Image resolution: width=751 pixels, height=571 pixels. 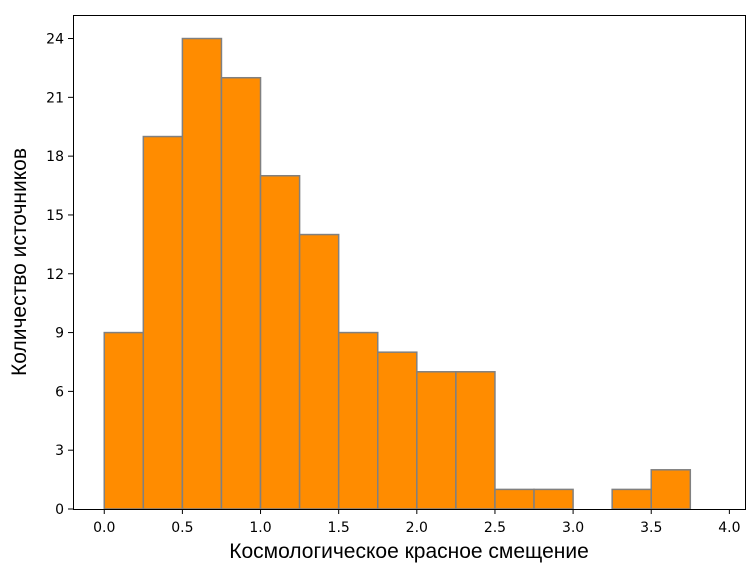 I want to click on x-tick-label: 1.0, so click(x=260, y=528).